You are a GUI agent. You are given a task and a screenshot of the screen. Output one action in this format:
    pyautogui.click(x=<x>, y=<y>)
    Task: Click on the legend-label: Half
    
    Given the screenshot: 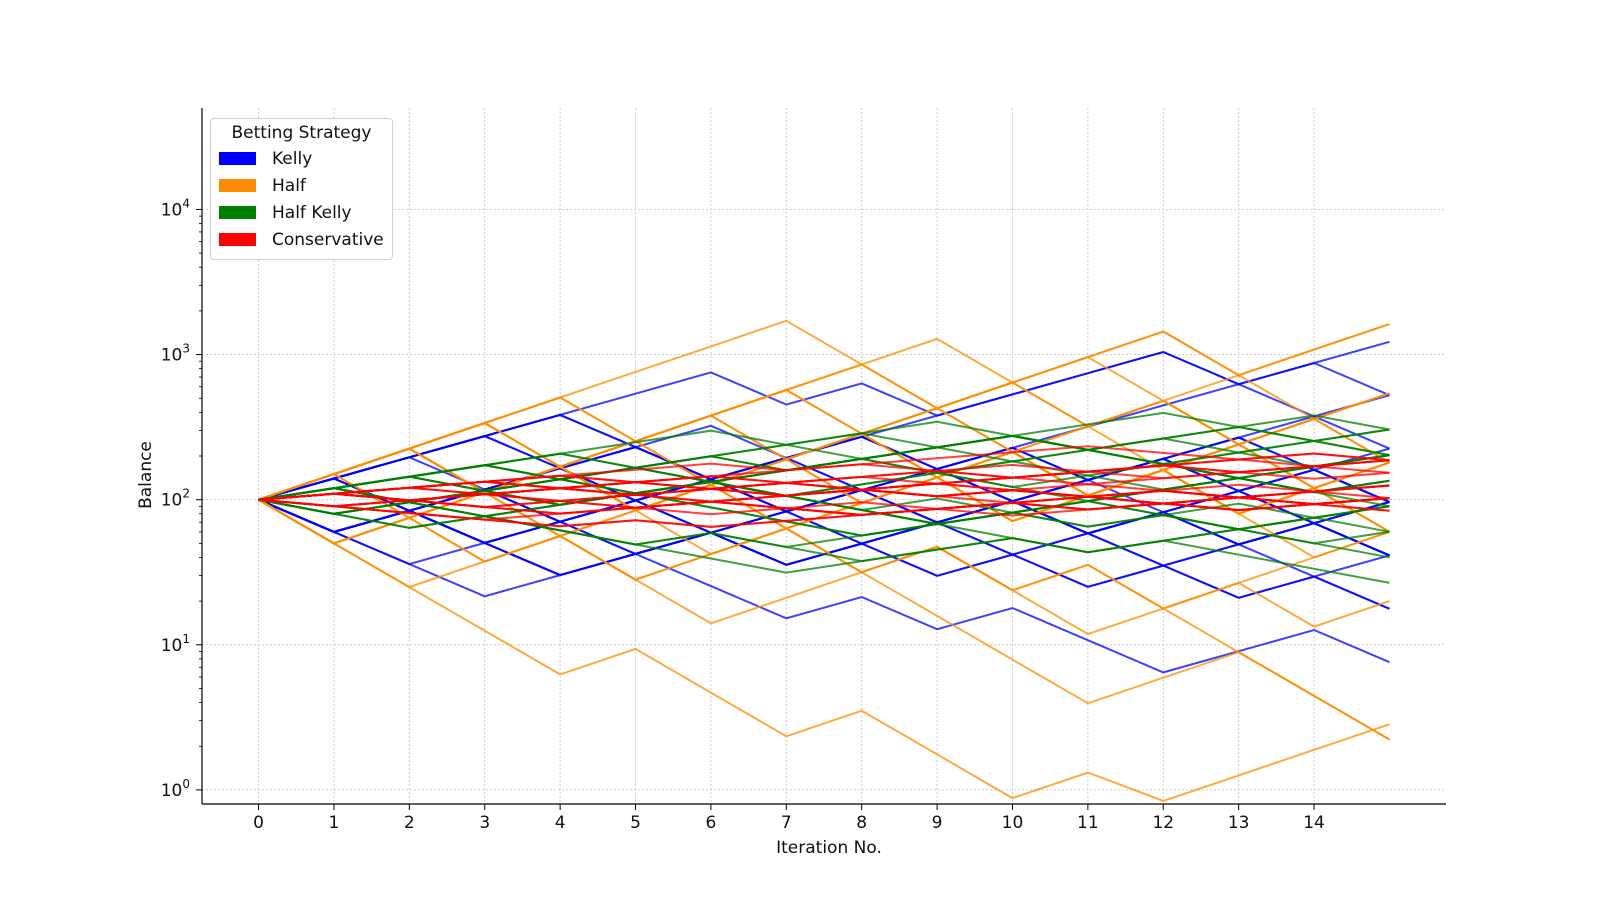 What is the action you would take?
    pyautogui.click(x=289, y=185)
    